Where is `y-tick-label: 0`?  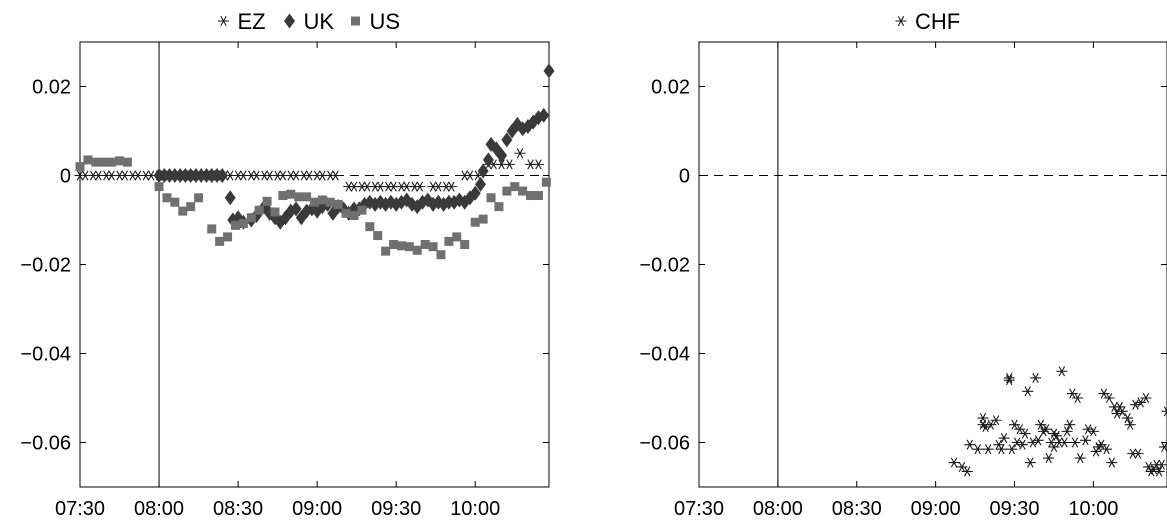 y-tick-label: 0 is located at coordinates (65, 177).